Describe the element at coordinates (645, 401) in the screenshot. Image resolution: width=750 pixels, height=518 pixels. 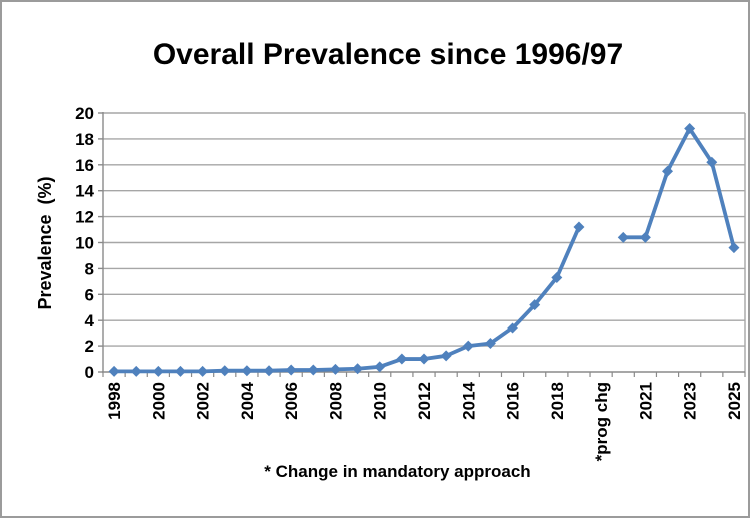
I see `x-tick-label: 2021` at that location.